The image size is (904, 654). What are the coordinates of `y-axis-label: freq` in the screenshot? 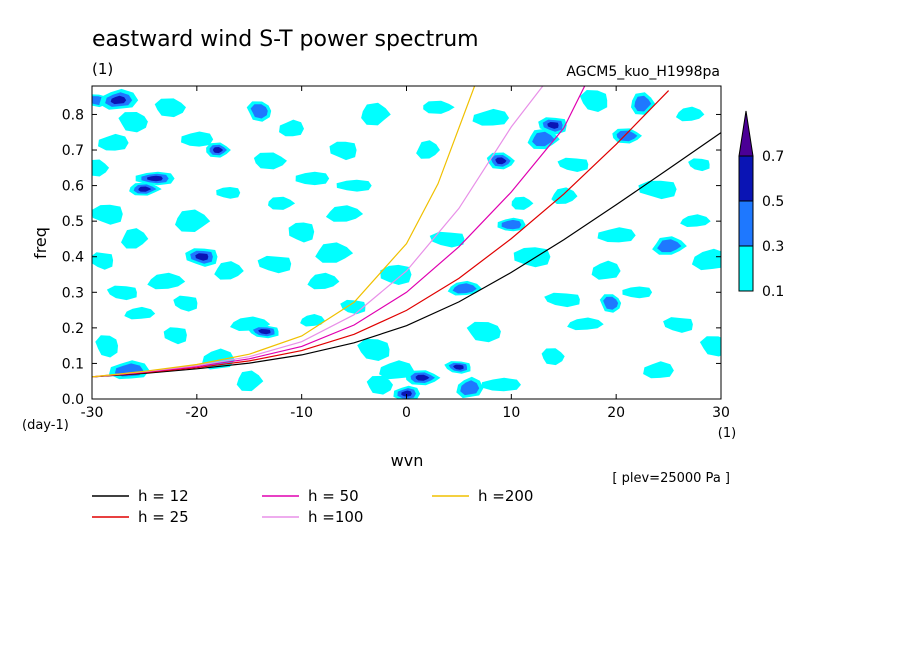 It's located at (40, 243).